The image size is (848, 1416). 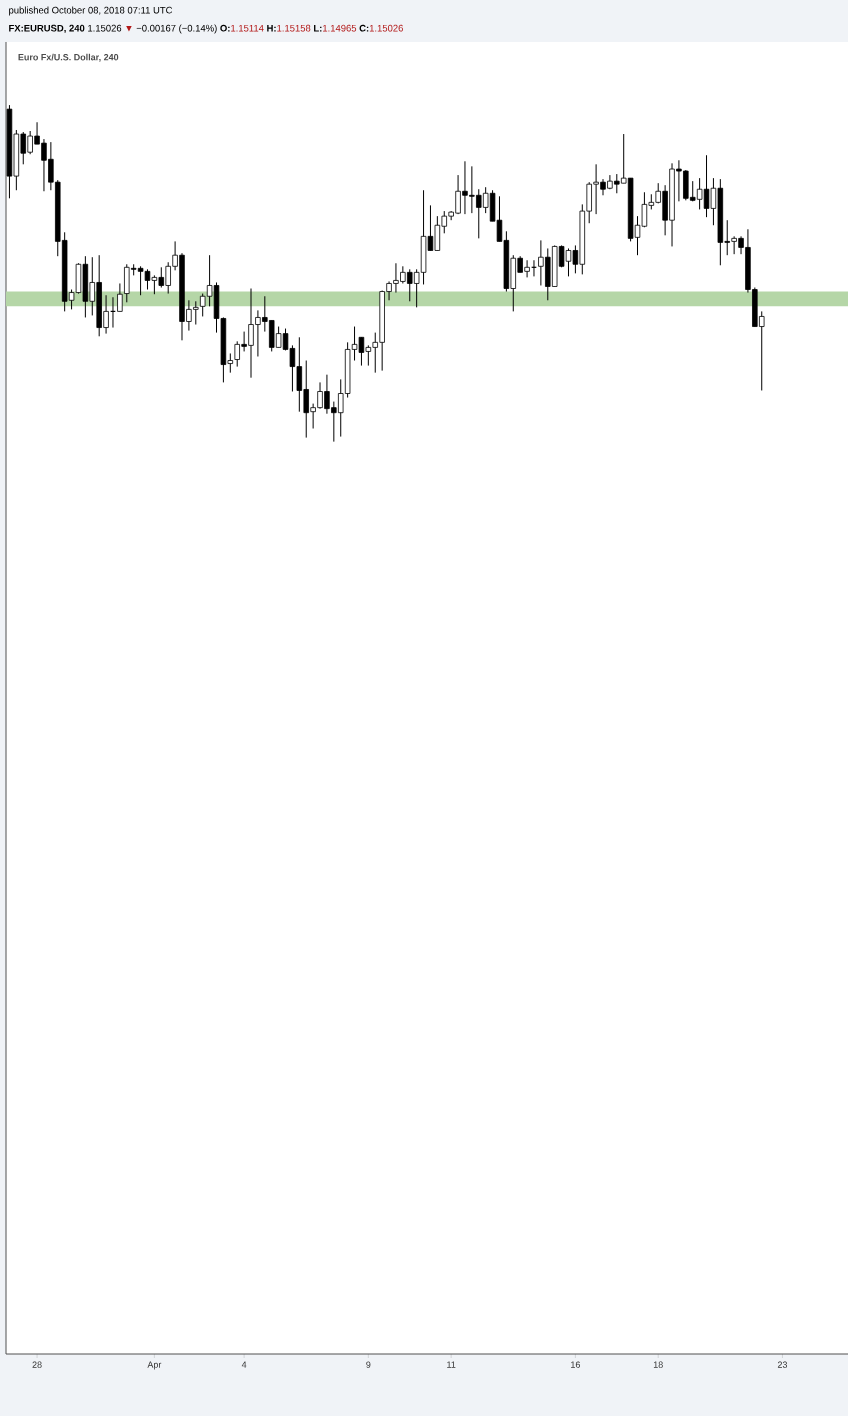 What do you see at coordinates (294, 28) in the screenshot?
I see `text: 1.15158` at bounding box center [294, 28].